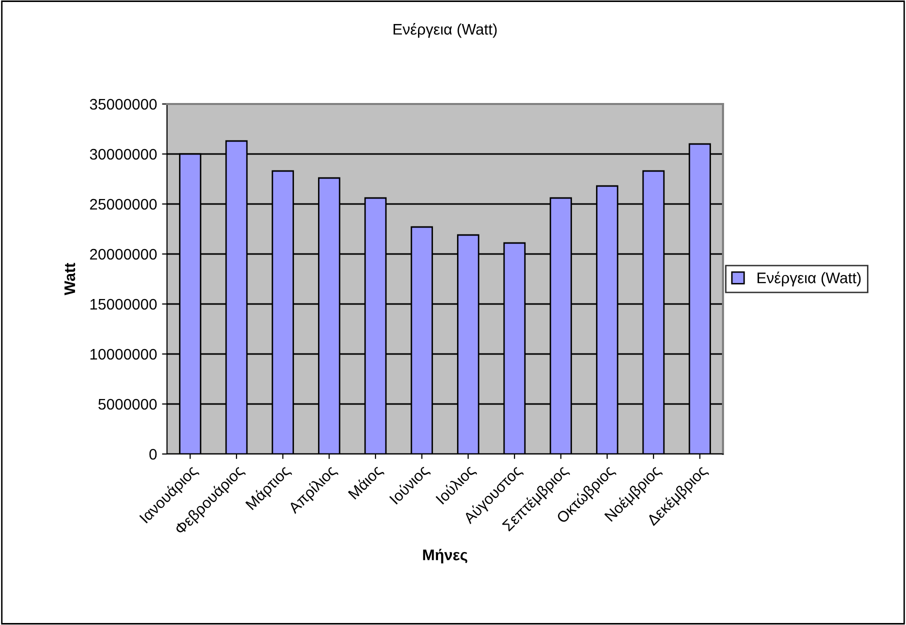 Image resolution: width=906 pixels, height=625 pixels. Describe the element at coordinates (445, 556) in the screenshot. I see `x-axis-title: Μήνες` at that location.